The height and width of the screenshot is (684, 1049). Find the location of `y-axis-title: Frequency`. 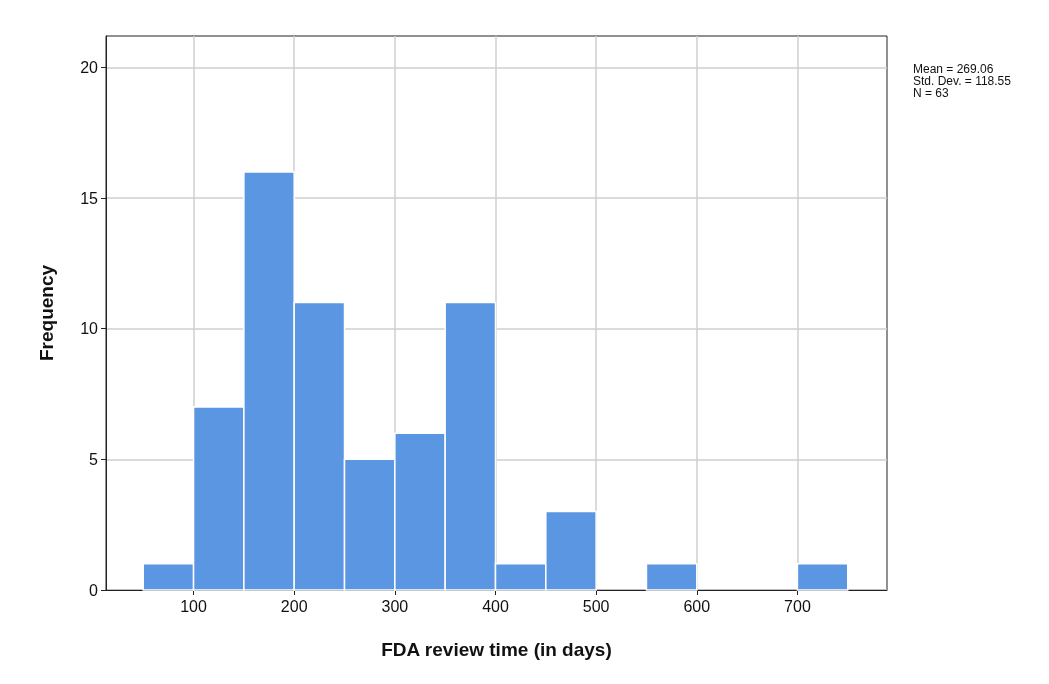

y-axis-title: Frequency is located at coordinates (46, 313).